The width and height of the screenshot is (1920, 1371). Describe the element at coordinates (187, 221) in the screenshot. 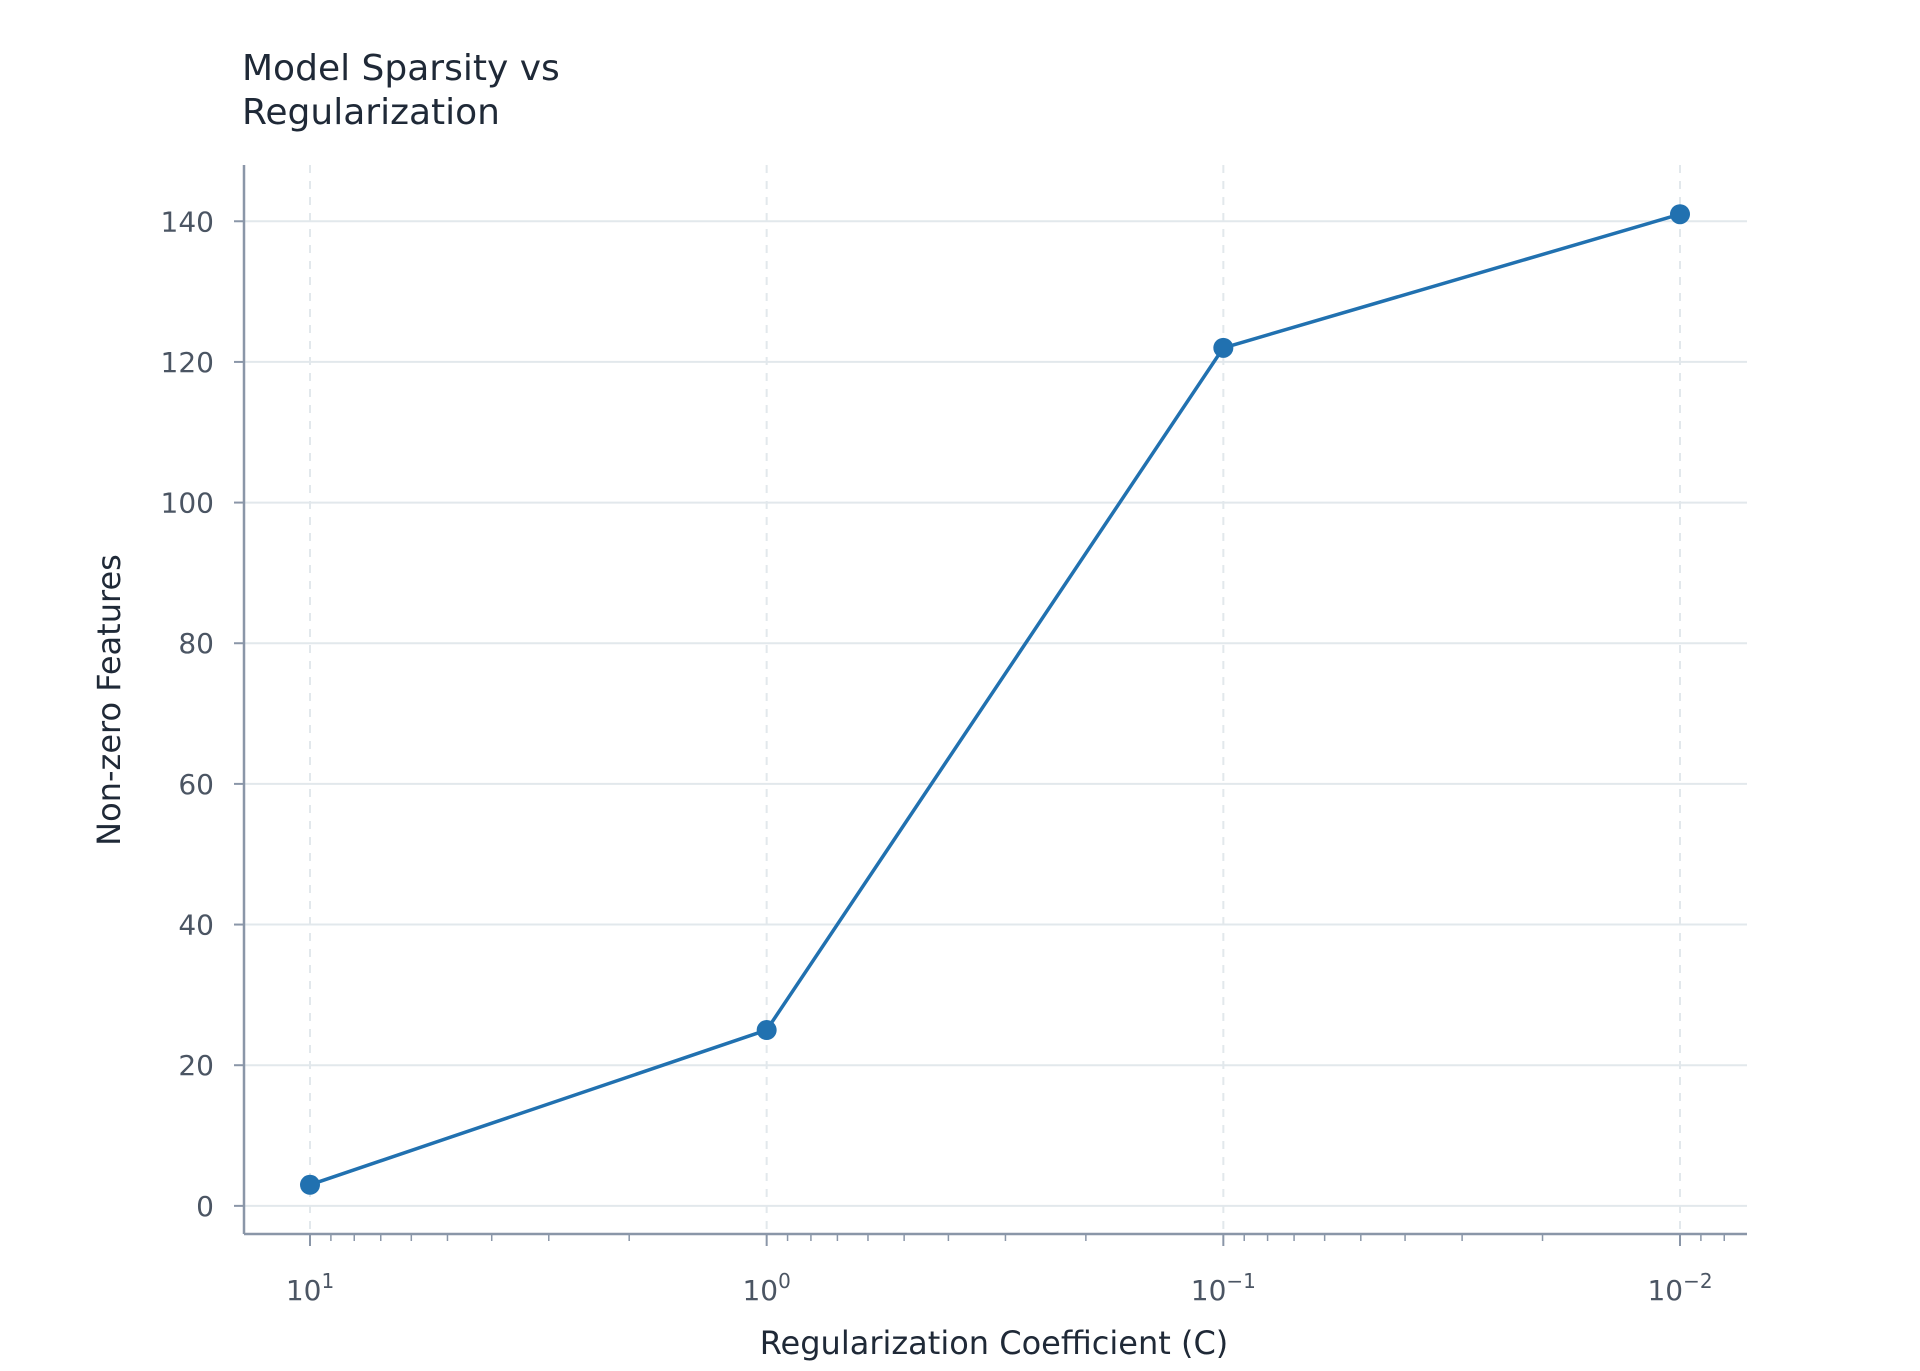

I see `y-tick-label: 140` at that location.